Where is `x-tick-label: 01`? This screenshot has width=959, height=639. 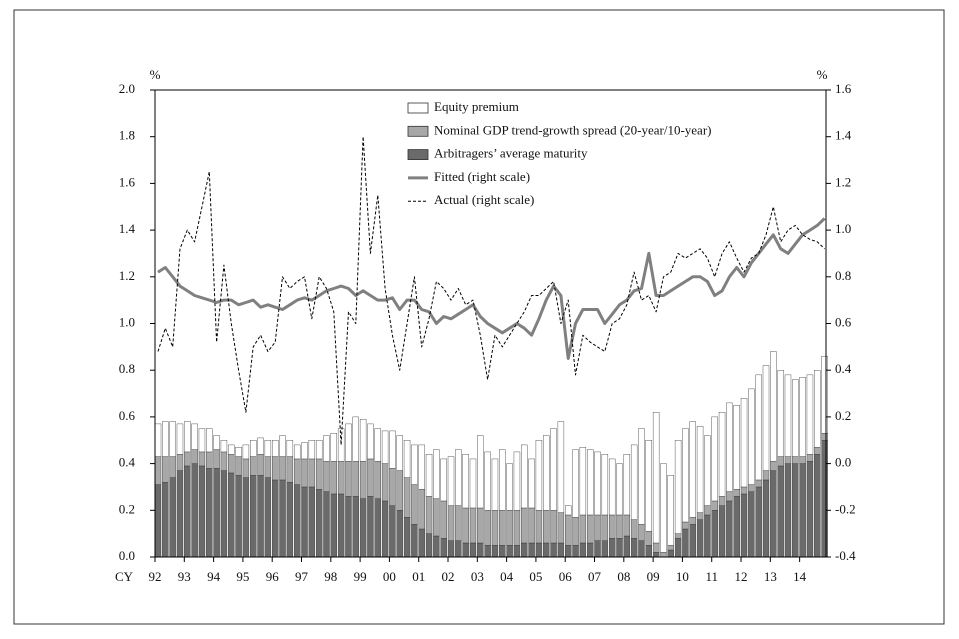
x-tick-label: 01 is located at coordinates (418, 576).